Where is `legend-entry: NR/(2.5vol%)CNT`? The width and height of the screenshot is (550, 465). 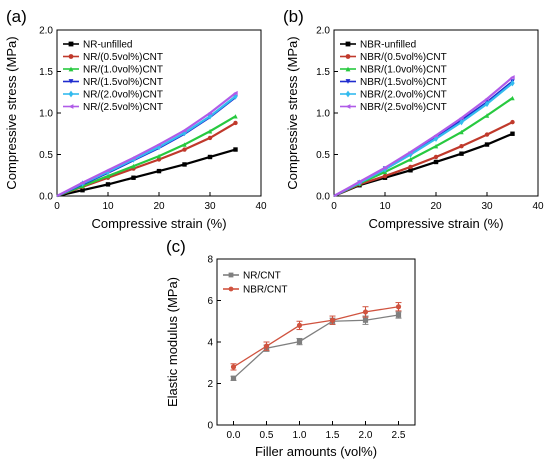 legend-entry: NR/(2.5vol%)CNT is located at coordinates (123, 107).